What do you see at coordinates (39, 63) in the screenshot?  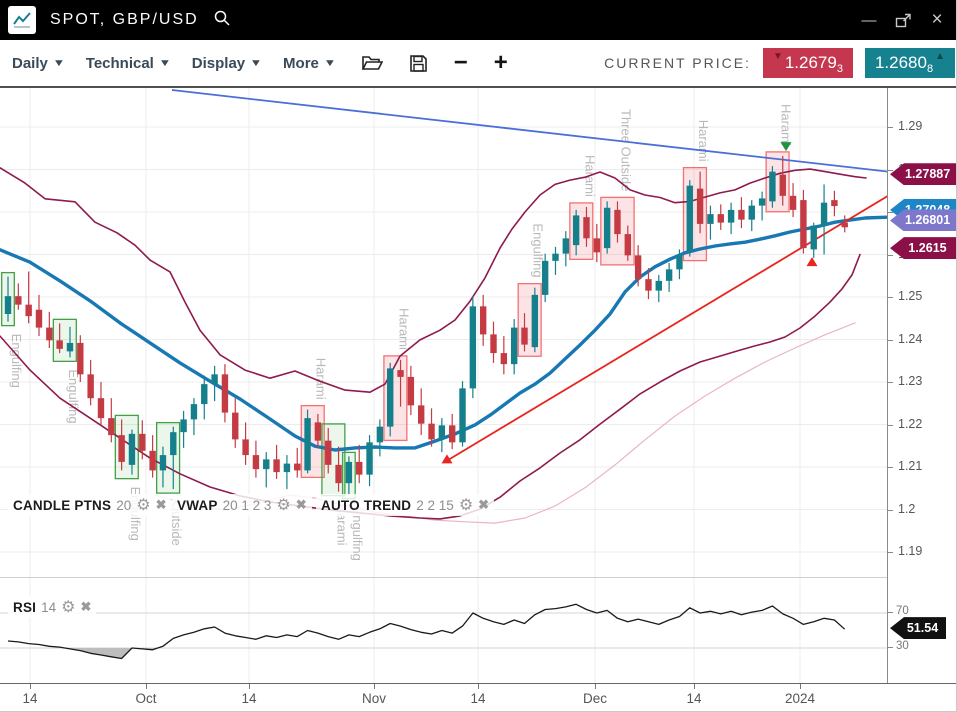 I see `timeframe-dropdown: Daily ▼` at bounding box center [39, 63].